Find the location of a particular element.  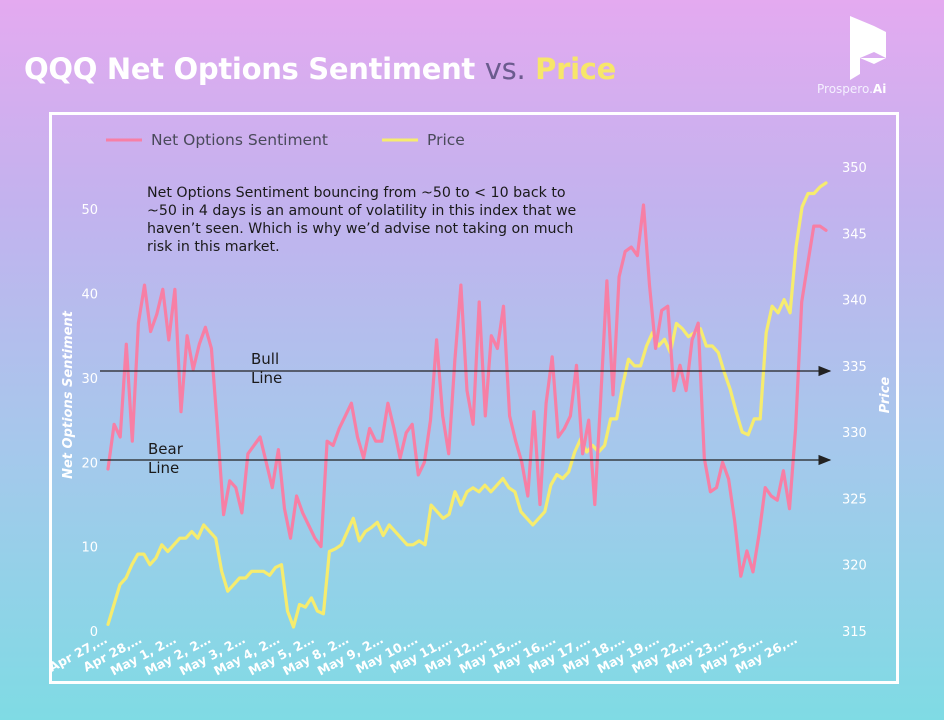

y-axis-right-label: Price is located at coordinates (885, 395).